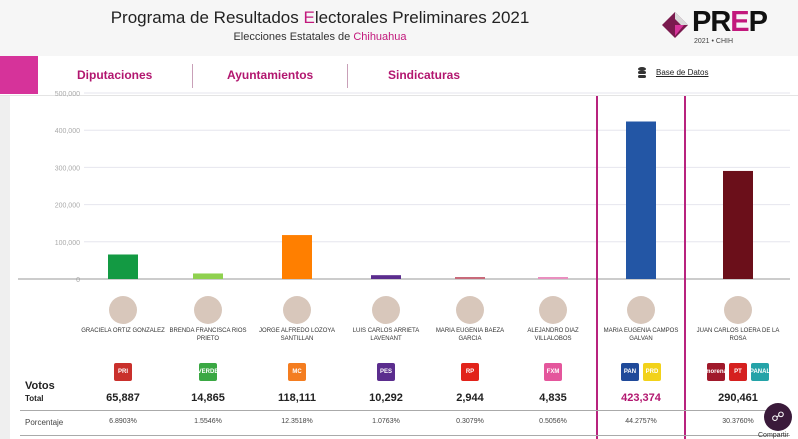  What do you see at coordinates (716, 372) in the screenshot?
I see `party-logo-icon: morena` at bounding box center [716, 372].